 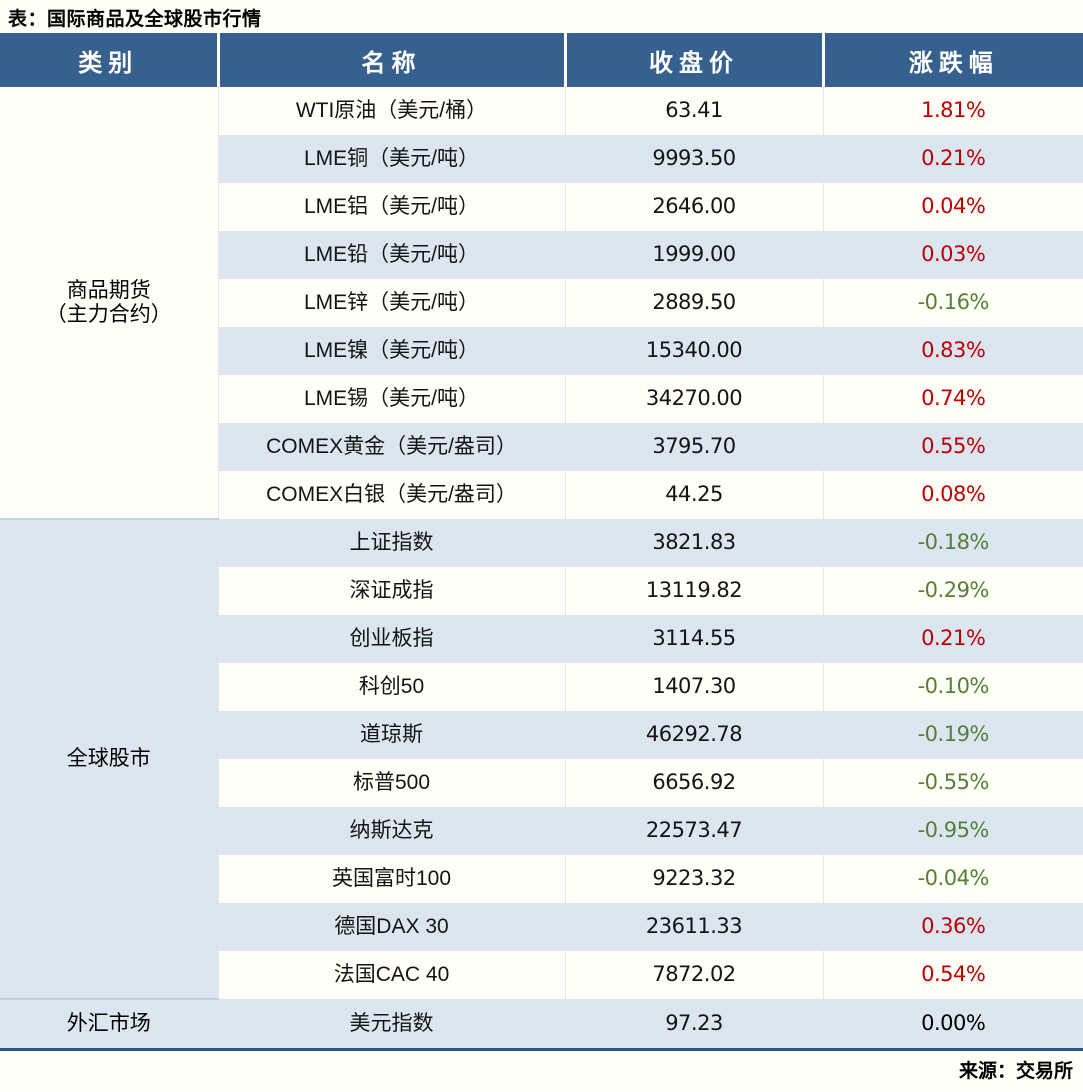 I want to click on instrument-name: 英国富时100, so click(x=392, y=879).